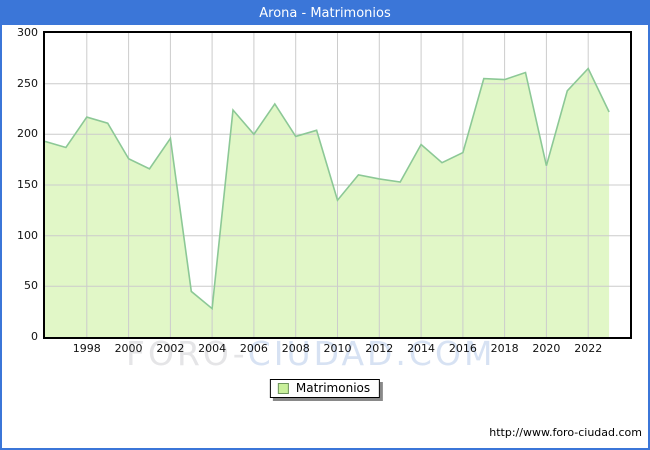  I want to click on chart-title: Arona - Matrimonios, so click(325, 13).